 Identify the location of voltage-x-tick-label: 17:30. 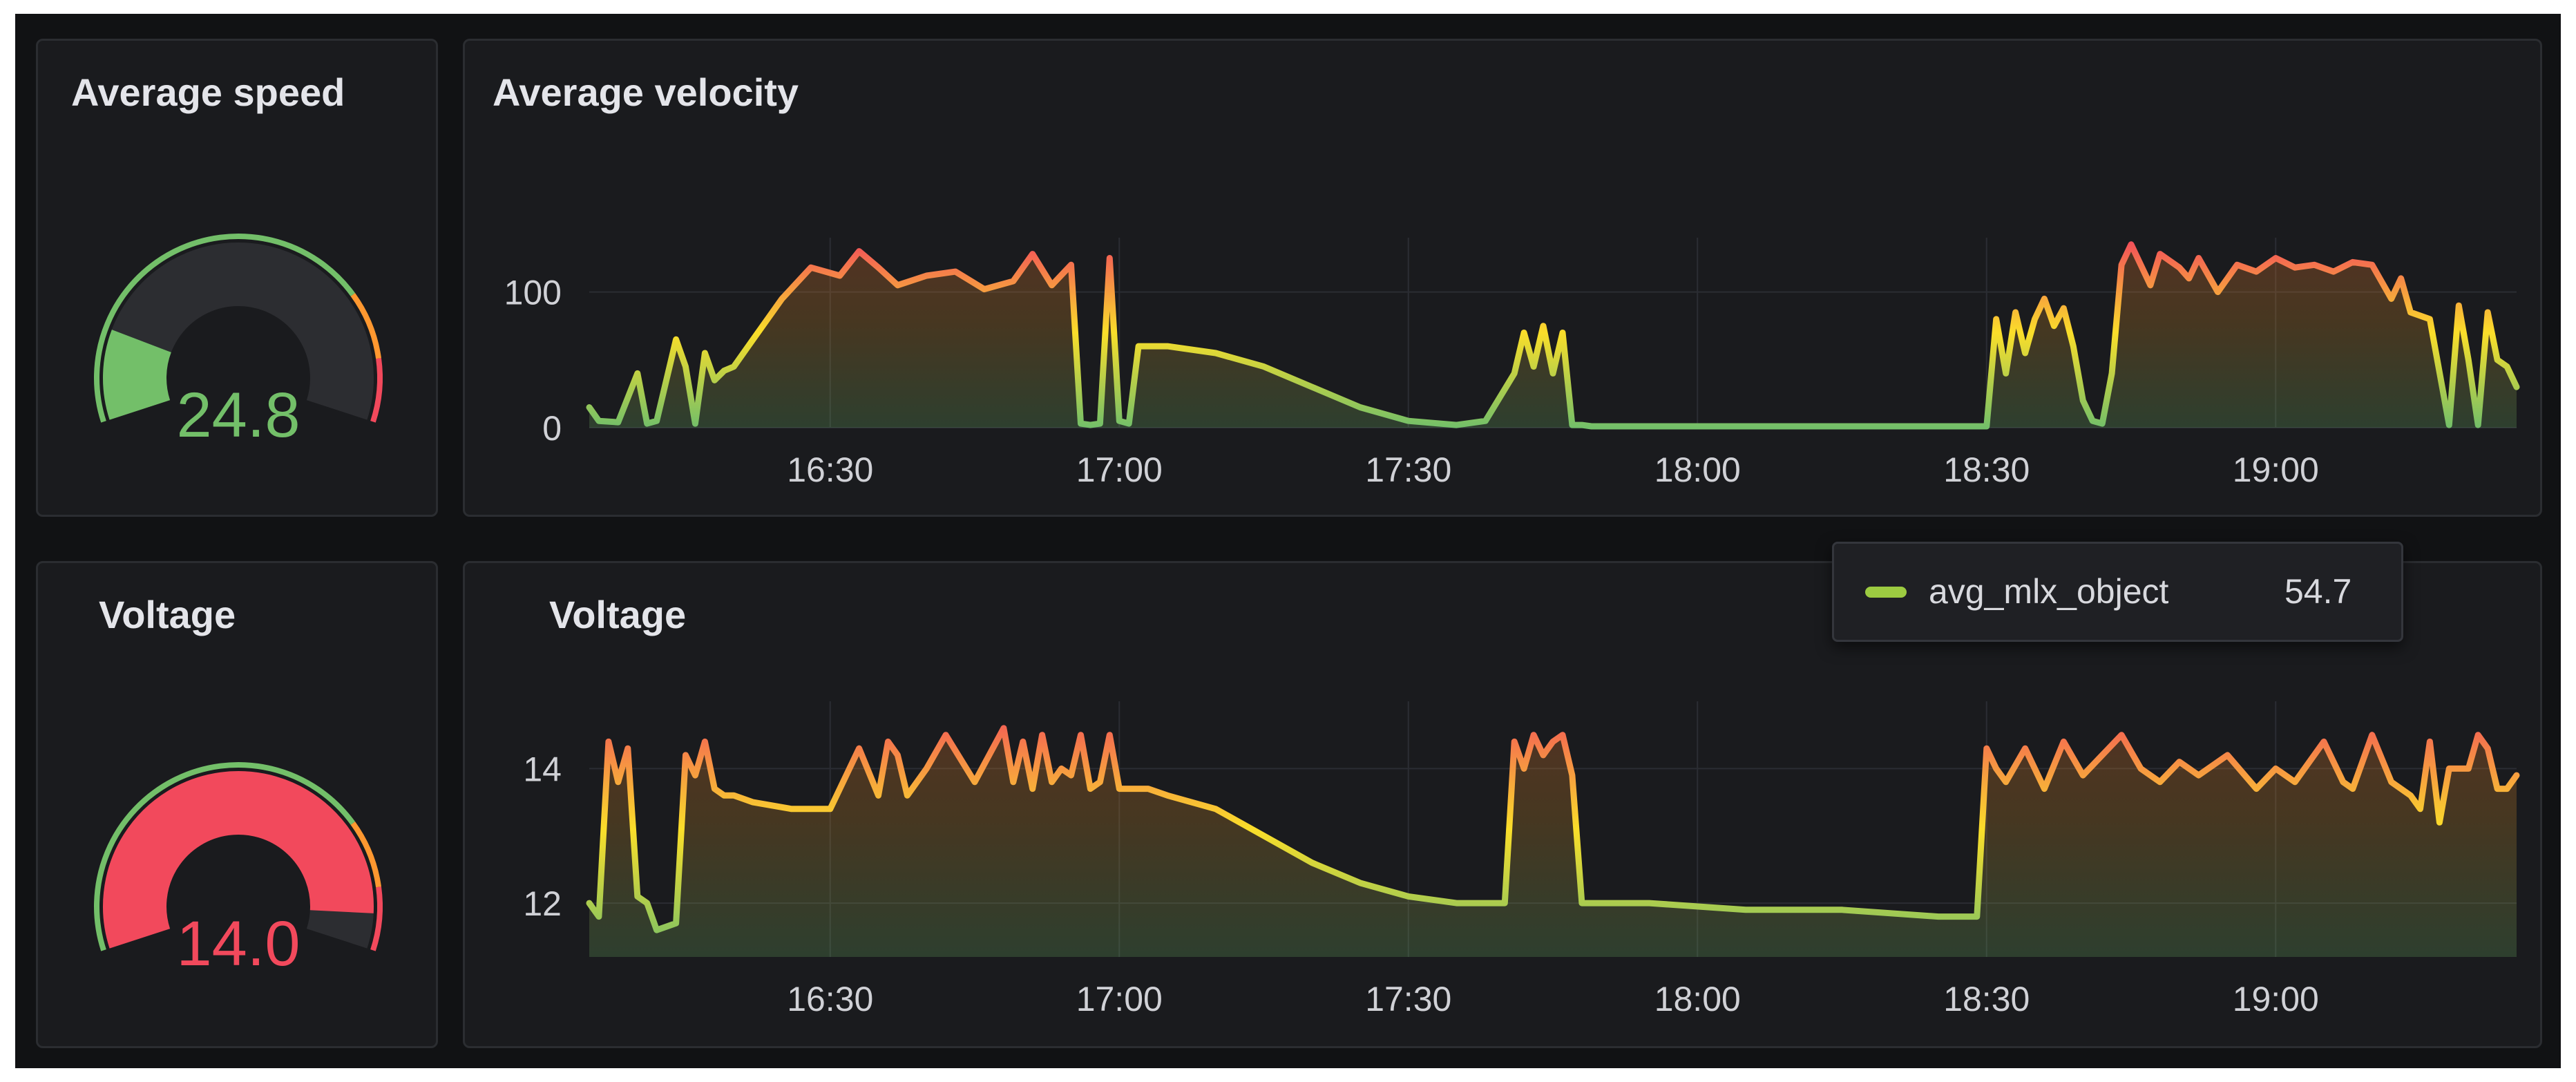
(1408, 999).